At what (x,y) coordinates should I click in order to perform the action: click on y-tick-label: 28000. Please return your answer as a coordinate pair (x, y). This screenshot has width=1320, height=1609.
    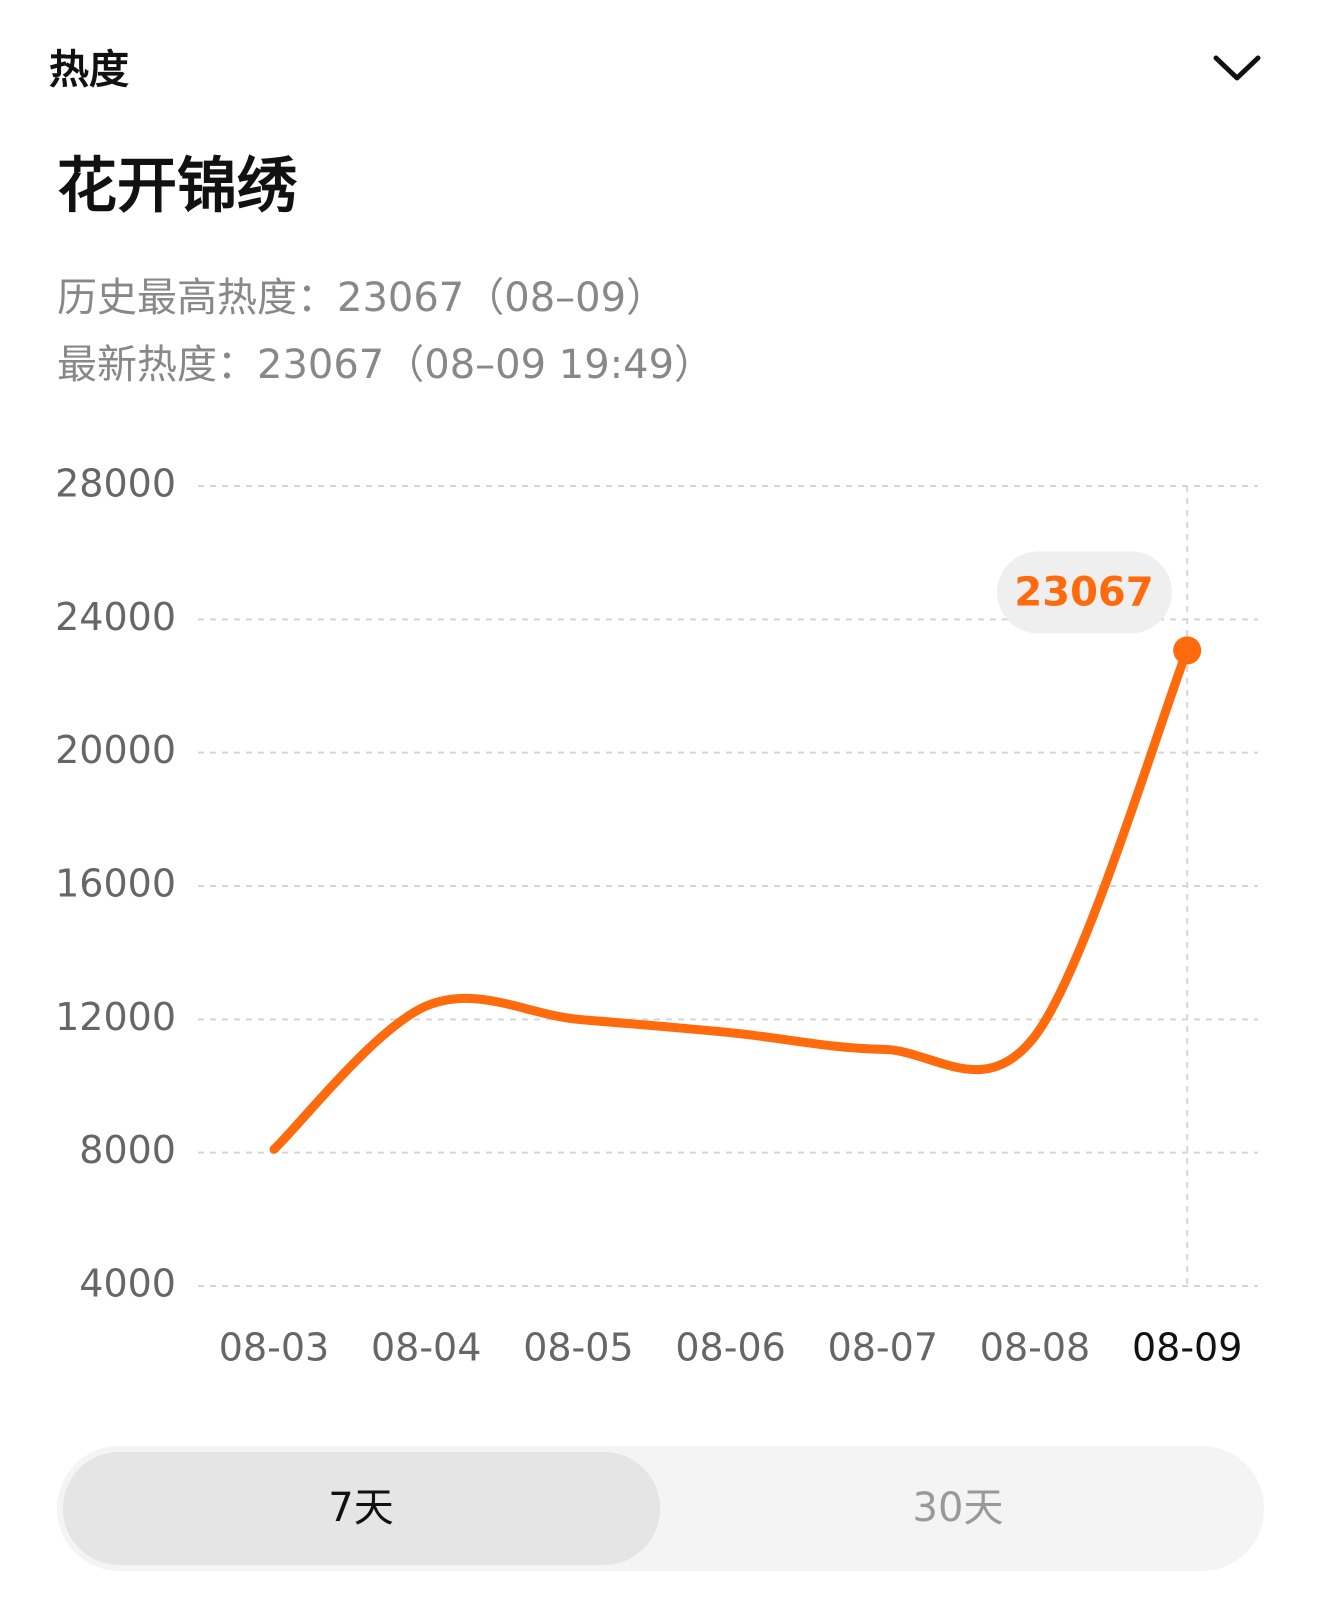
    Looking at the image, I should click on (115, 484).